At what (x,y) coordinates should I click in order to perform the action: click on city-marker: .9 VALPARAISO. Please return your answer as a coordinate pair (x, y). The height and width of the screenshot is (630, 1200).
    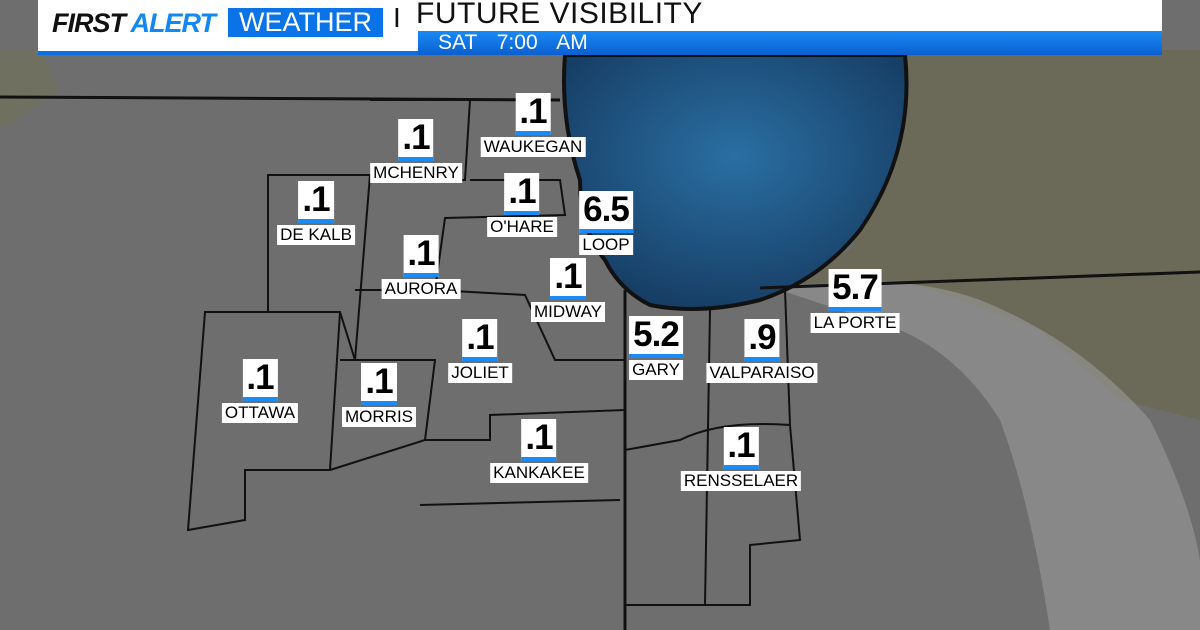
    Looking at the image, I should click on (762, 351).